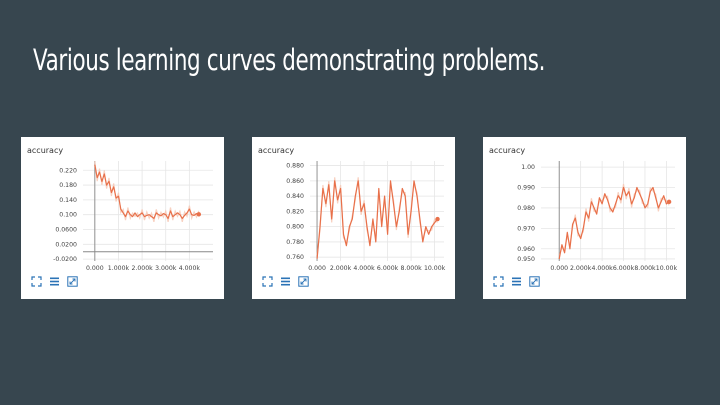 This screenshot has height=405, width=720. Describe the element at coordinates (528, 167) in the screenshot. I see `y-tick-label: 1.00` at that location.